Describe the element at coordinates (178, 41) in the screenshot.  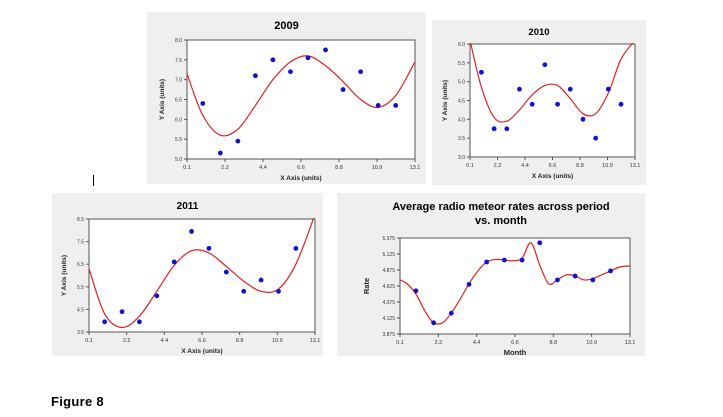
I see `y-tick-label: 8.0` at that location.